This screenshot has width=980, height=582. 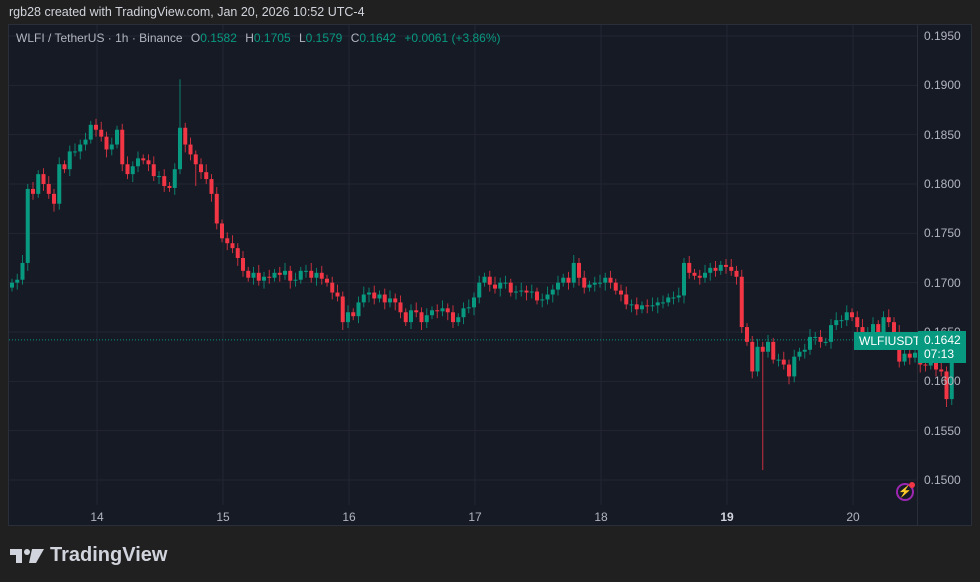 What do you see at coordinates (942, 233) in the screenshot?
I see `price-tick: 0.1750` at bounding box center [942, 233].